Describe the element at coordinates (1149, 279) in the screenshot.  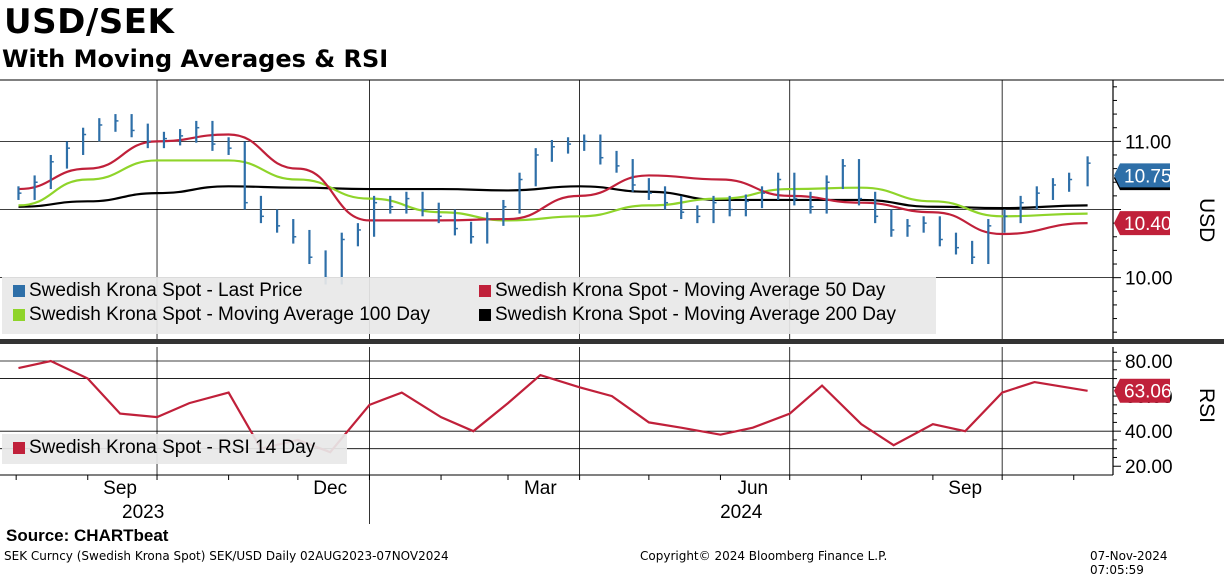
I see `price-tick-label: 10.00` at that location.